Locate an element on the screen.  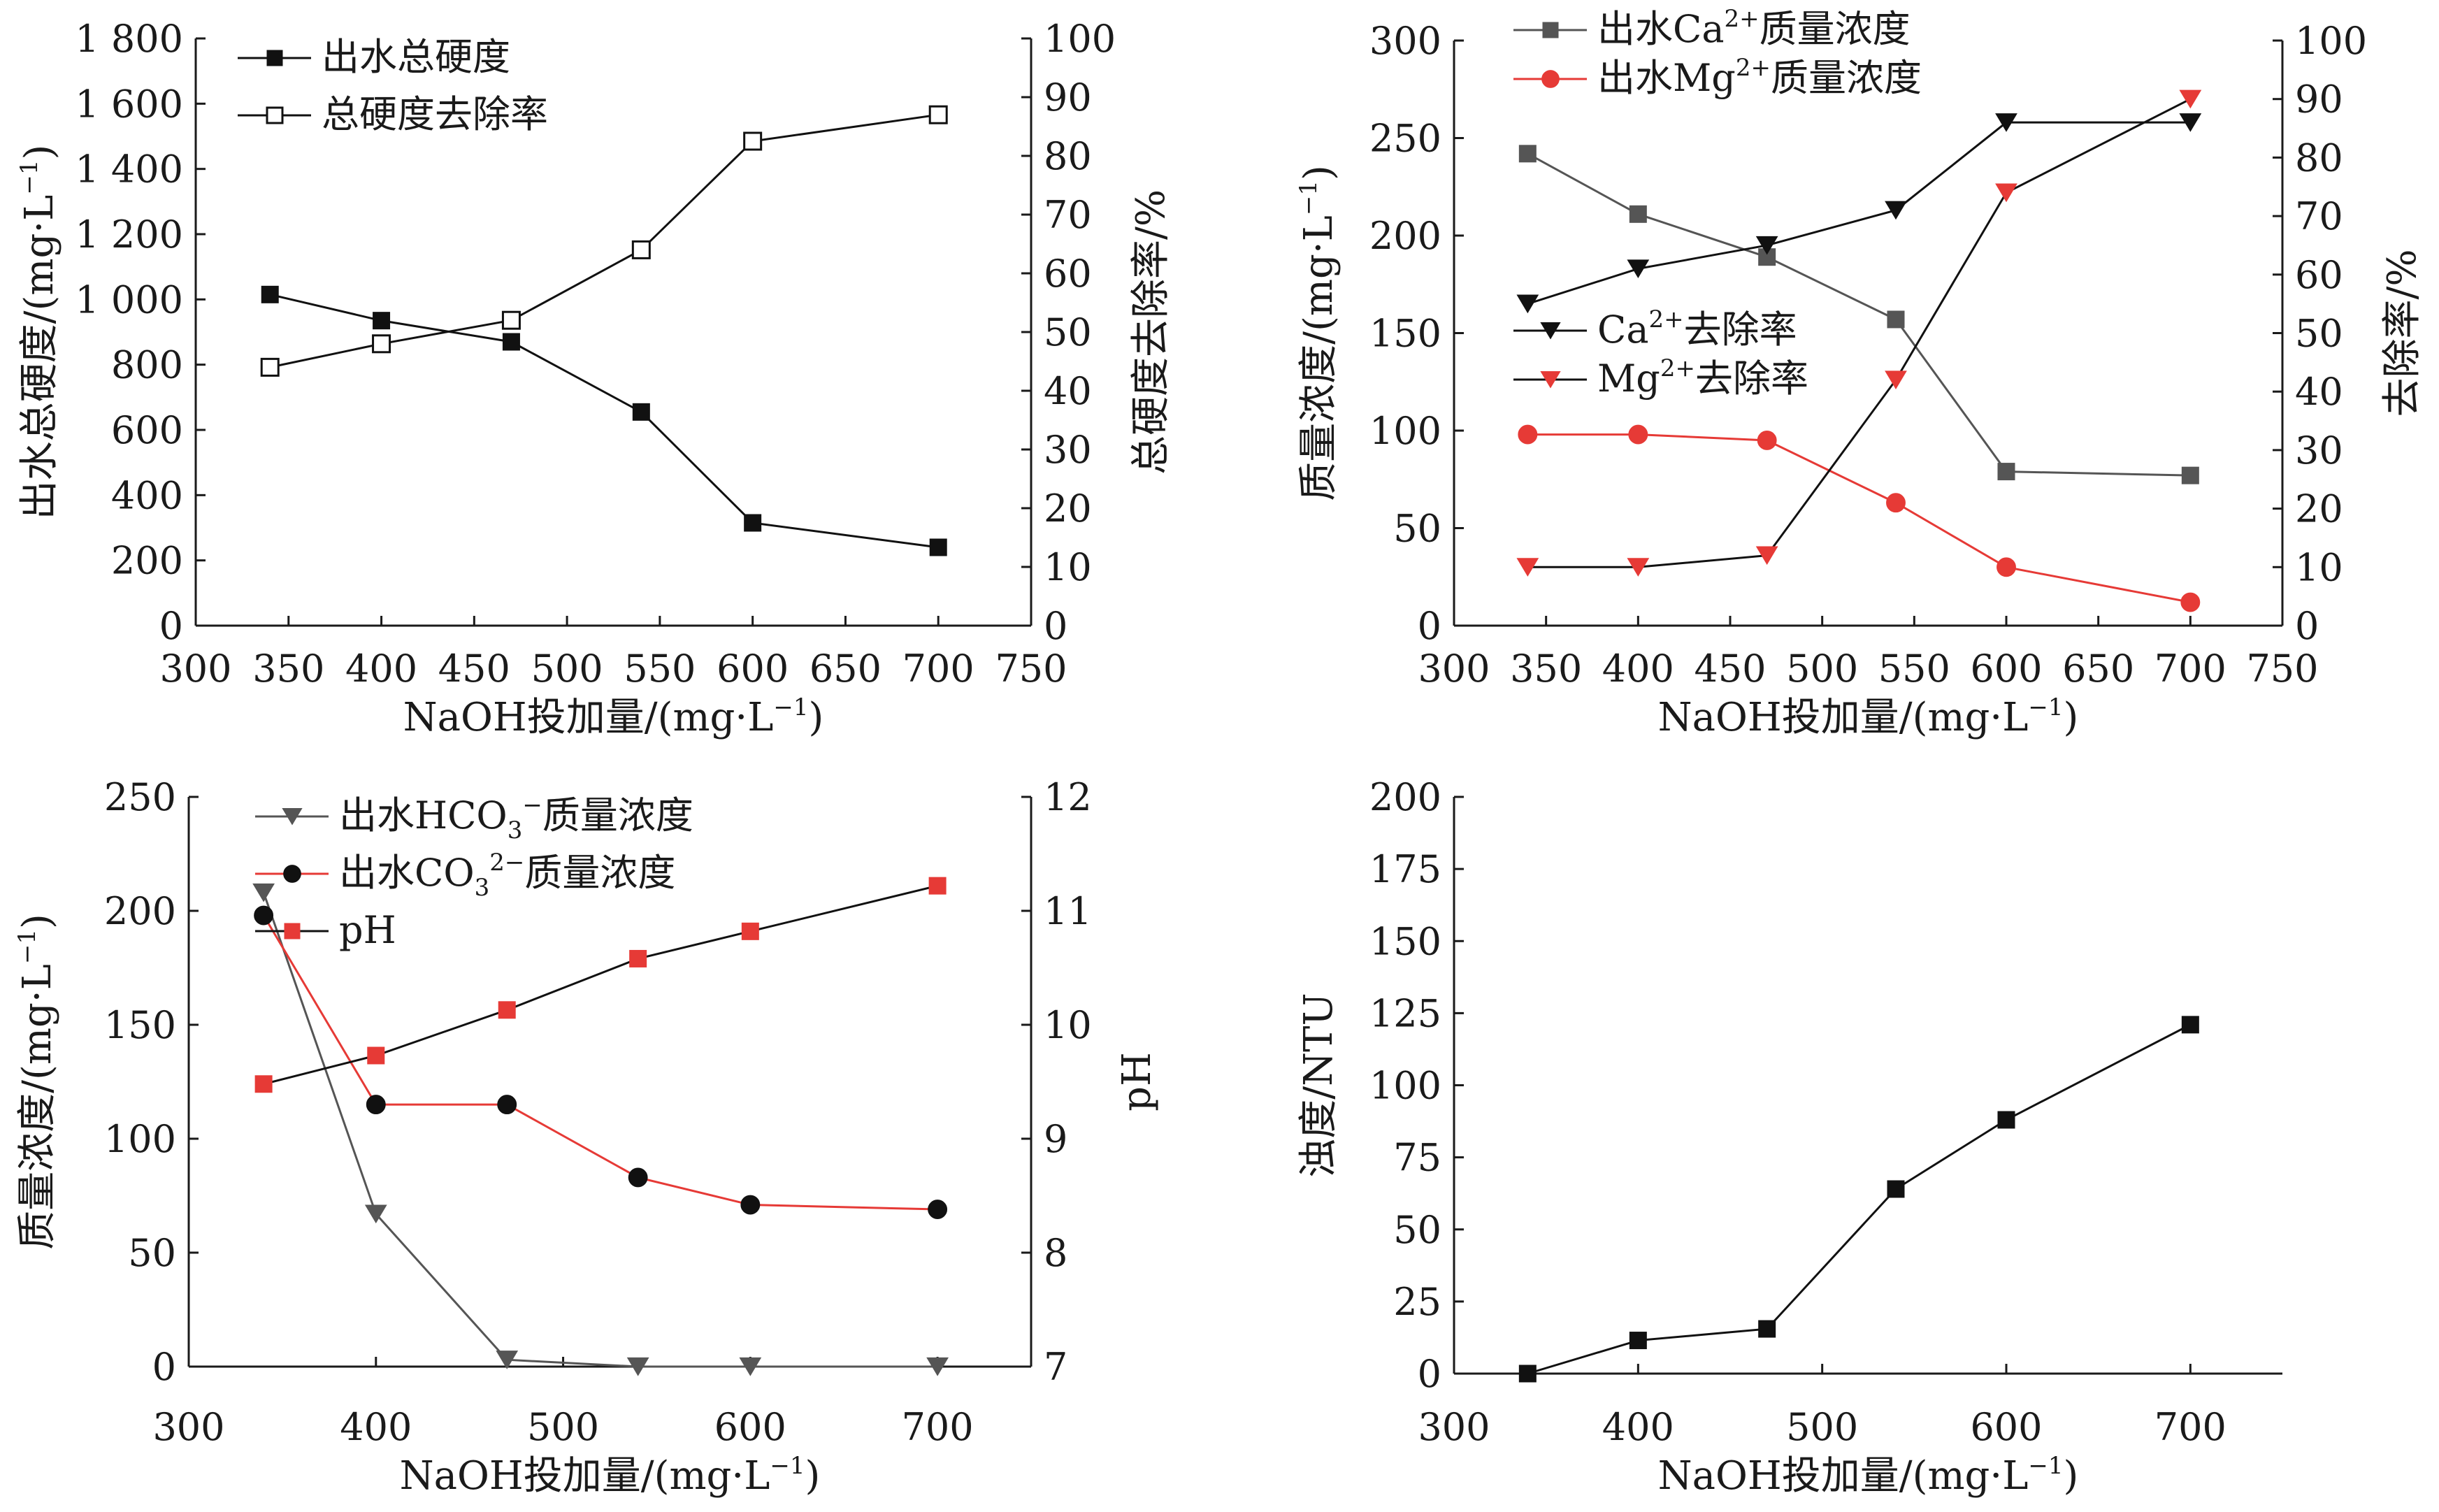
y2-tick-label: 7 is located at coordinates (1055, 1367).